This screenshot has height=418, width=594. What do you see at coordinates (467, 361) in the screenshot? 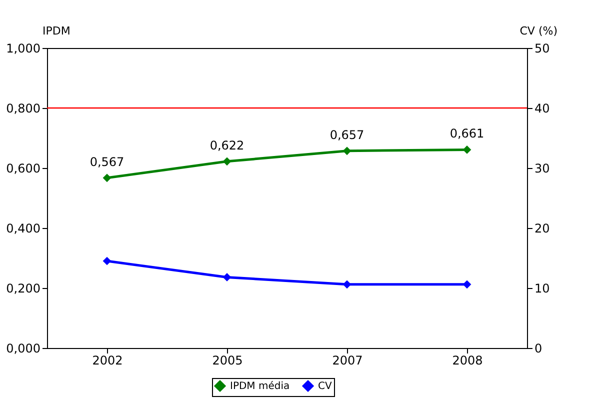
I see `x-tick-label: 2008` at bounding box center [467, 361].